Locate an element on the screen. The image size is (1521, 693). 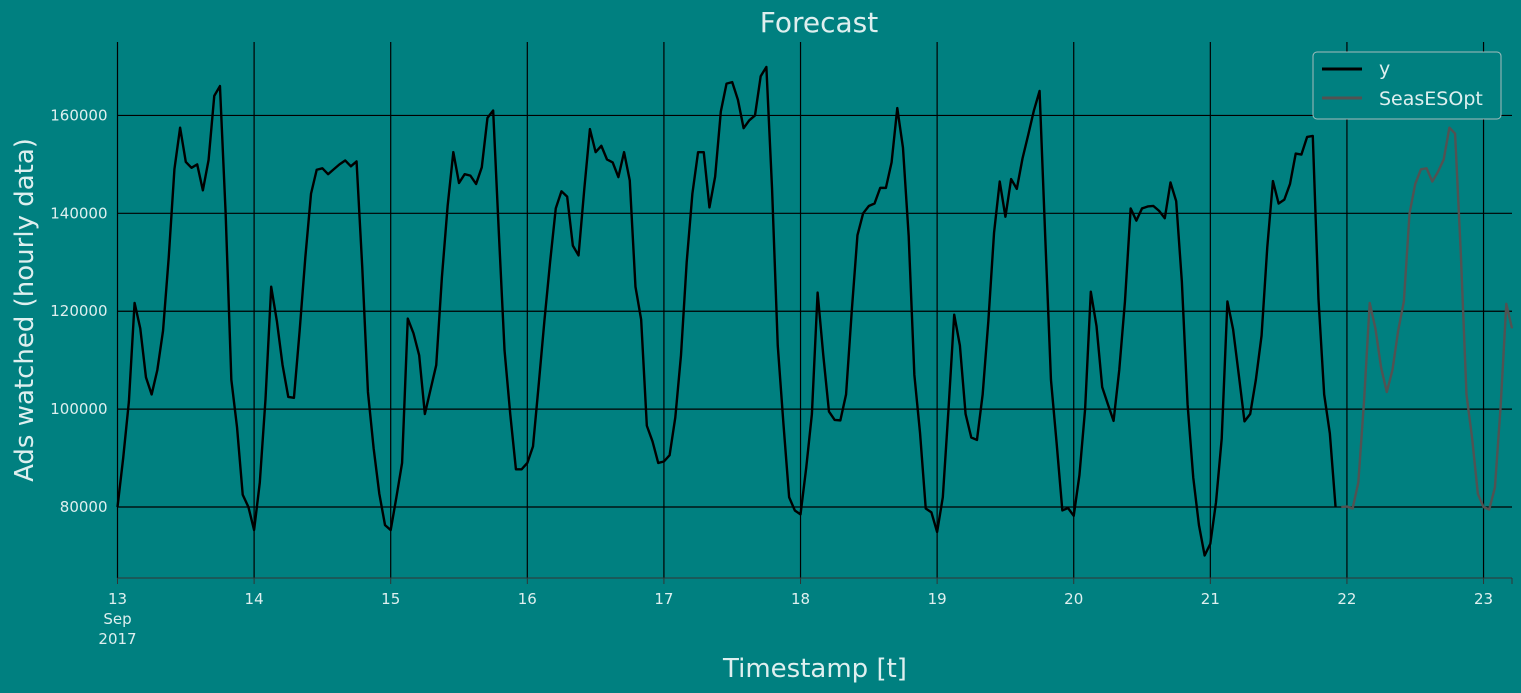
legend-label-seasesopt: SeasESOpt is located at coordinates (1431, 99).